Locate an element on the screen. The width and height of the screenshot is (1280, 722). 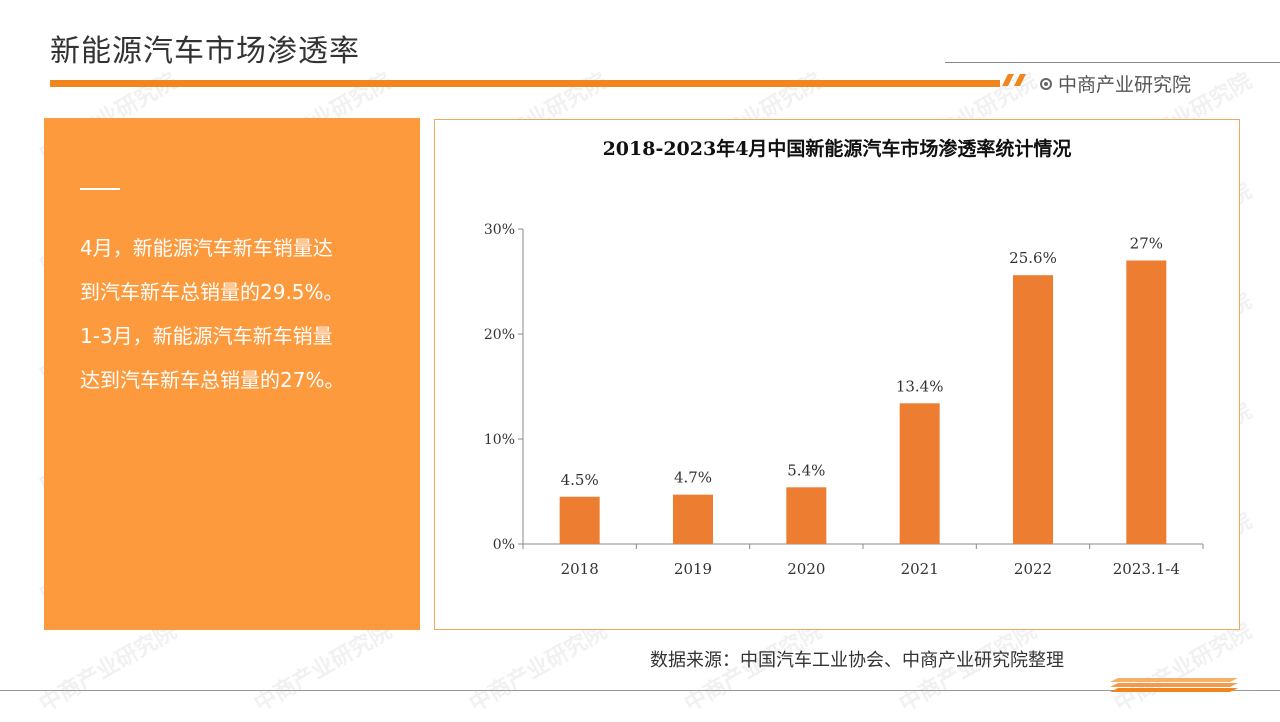
panel-divider is located at coordinates (100, 189).